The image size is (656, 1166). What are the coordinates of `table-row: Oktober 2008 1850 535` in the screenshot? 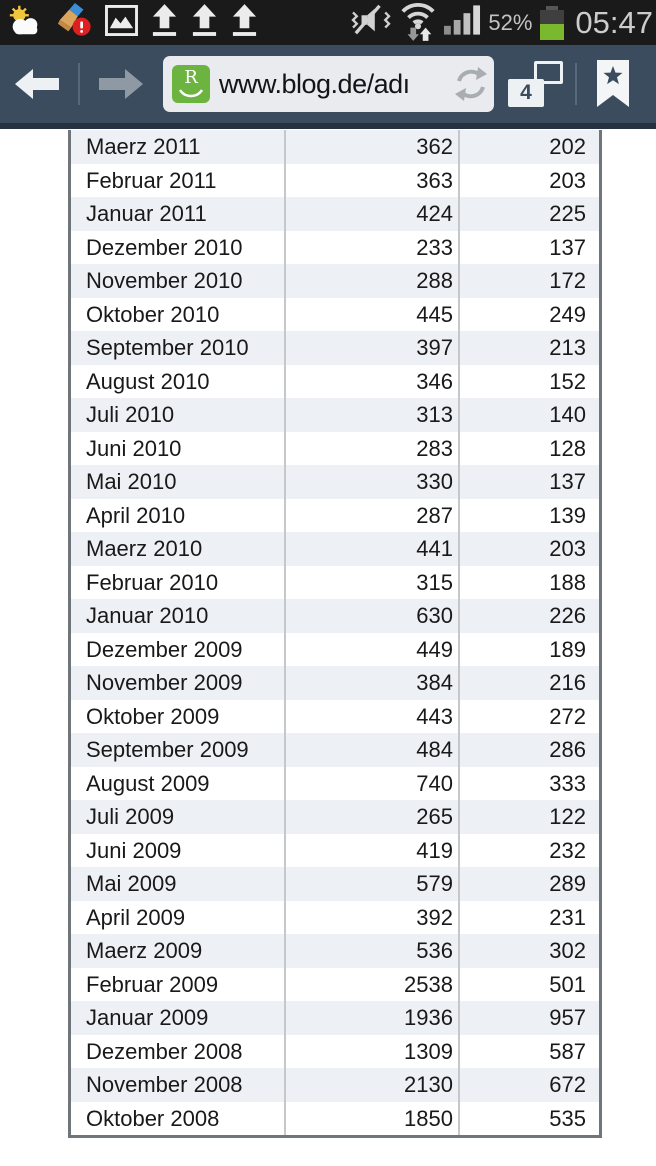 It's located at (335, 1118).